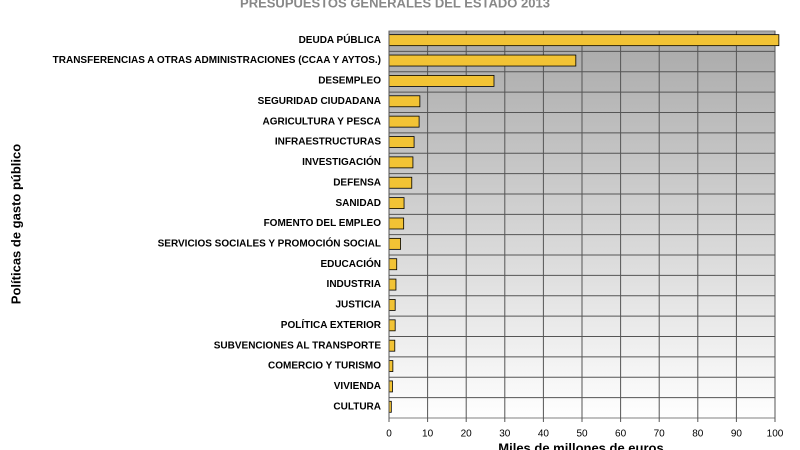 The height and width of the screenshot is (450, 800). Describe the element at coordinates (544, 434) in the screenshot. I see `x-tick-label: 40` at that location.